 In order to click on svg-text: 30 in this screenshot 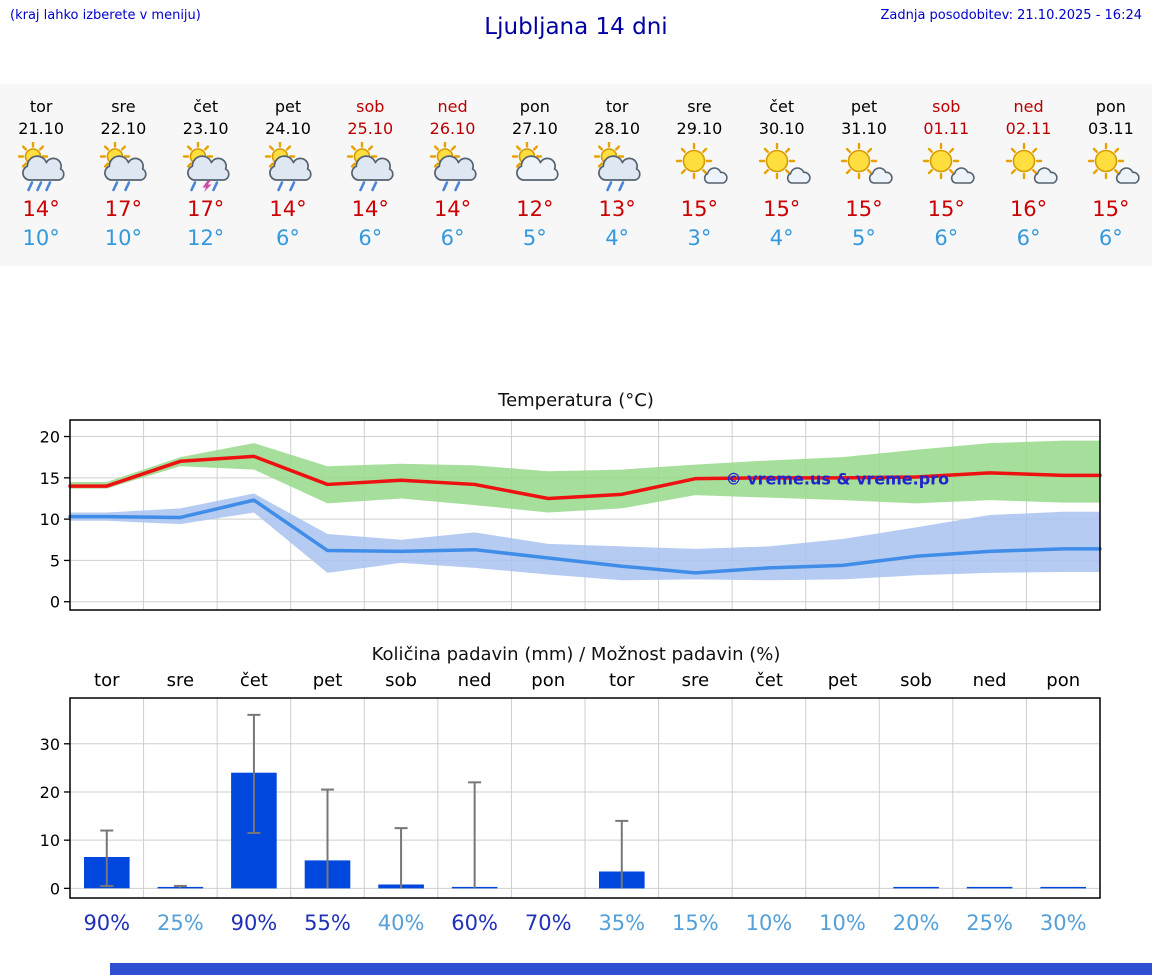, I will do `click(50, 744)`.